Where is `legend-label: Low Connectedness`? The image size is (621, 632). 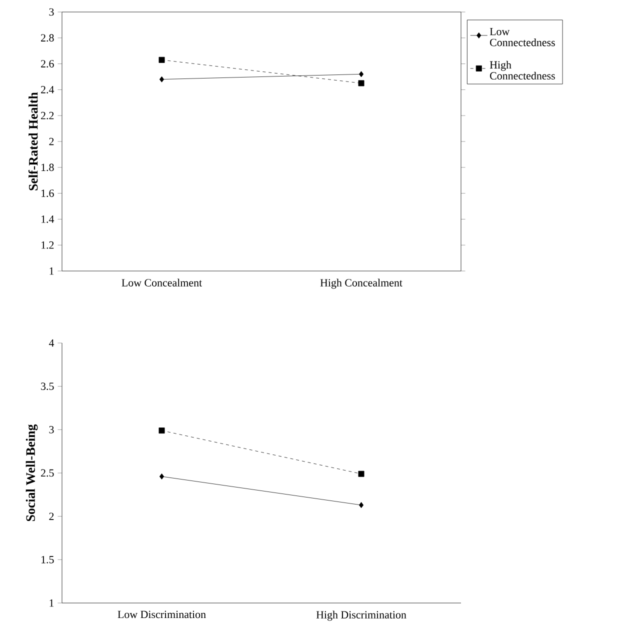 legend-label: Low Connectedness is located at coordinates (522, 37).